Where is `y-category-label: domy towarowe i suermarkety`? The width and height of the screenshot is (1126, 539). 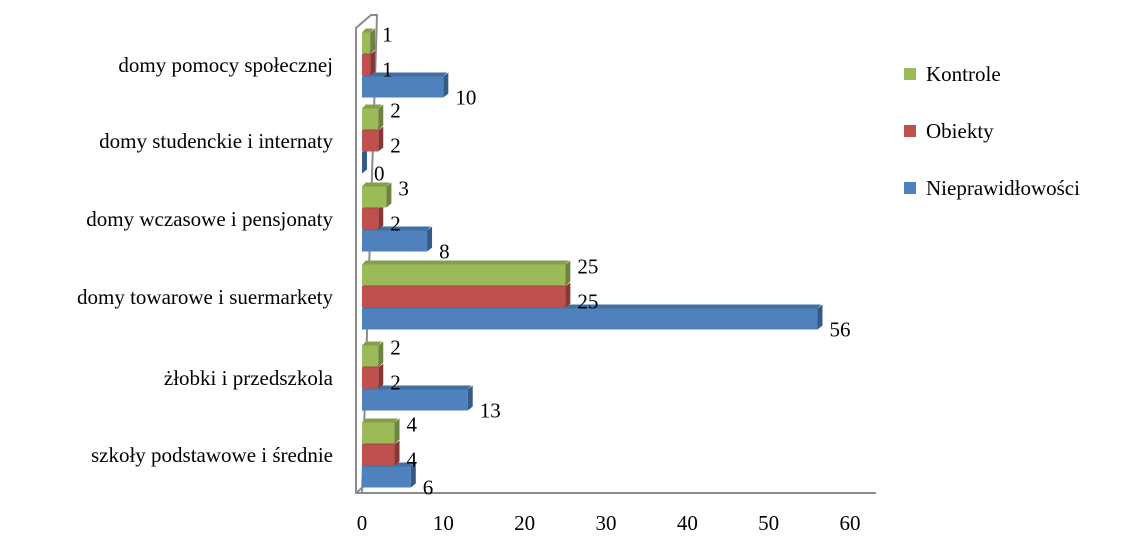
y-category-label: domy towarowe i suermarkety is located at coordinates (205, 297).